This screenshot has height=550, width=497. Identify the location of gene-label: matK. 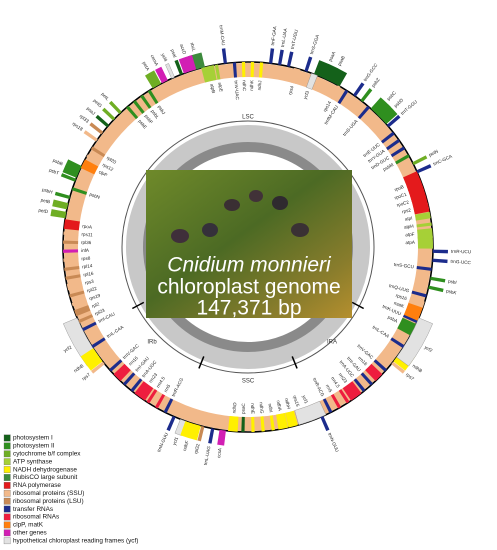
(399, 304).